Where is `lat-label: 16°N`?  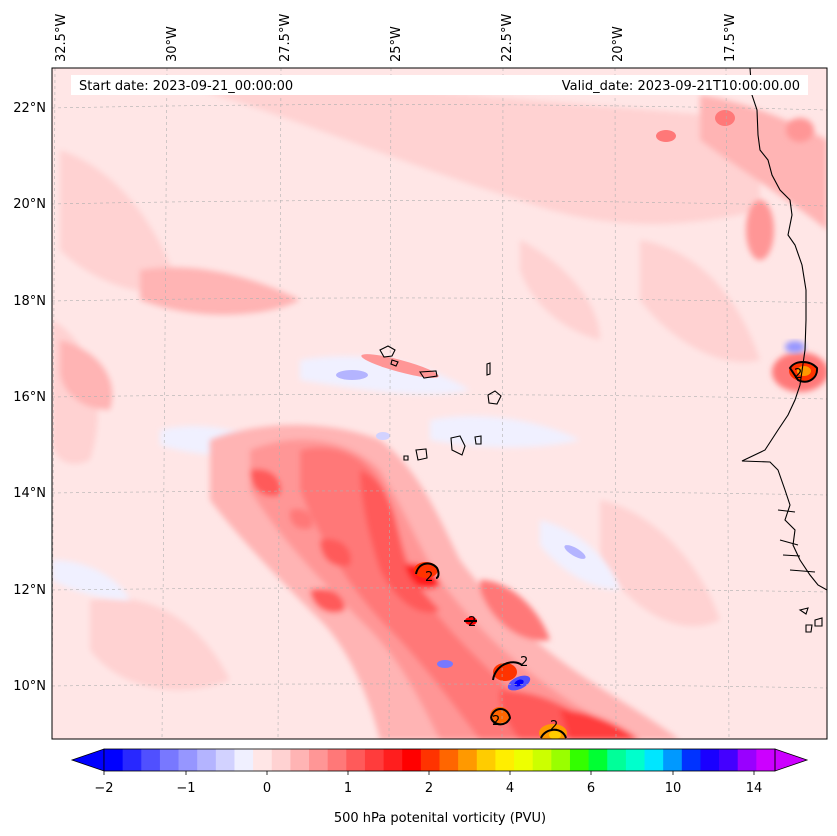 lat-label: 16°N is located at coordinates (29, 397).